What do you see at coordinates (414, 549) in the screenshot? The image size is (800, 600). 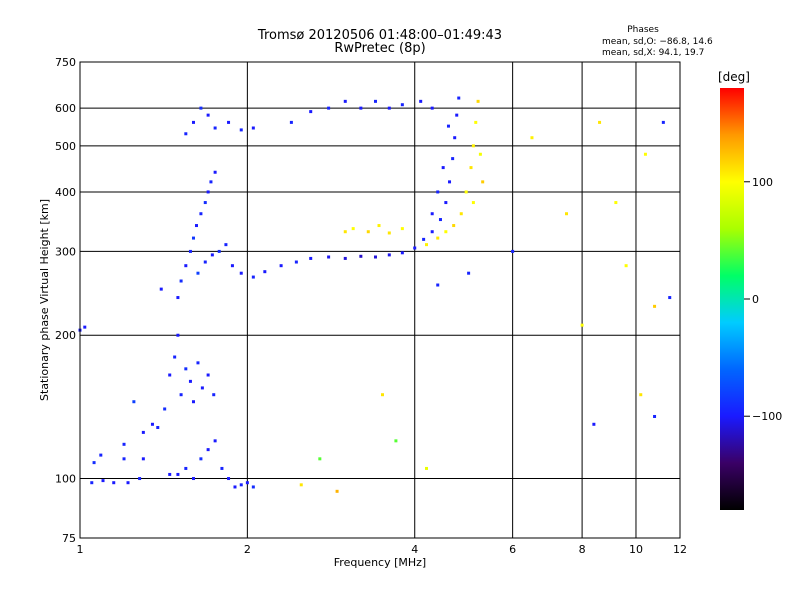 I see `x-tick-label: 4` at bounding box center [414, 549].